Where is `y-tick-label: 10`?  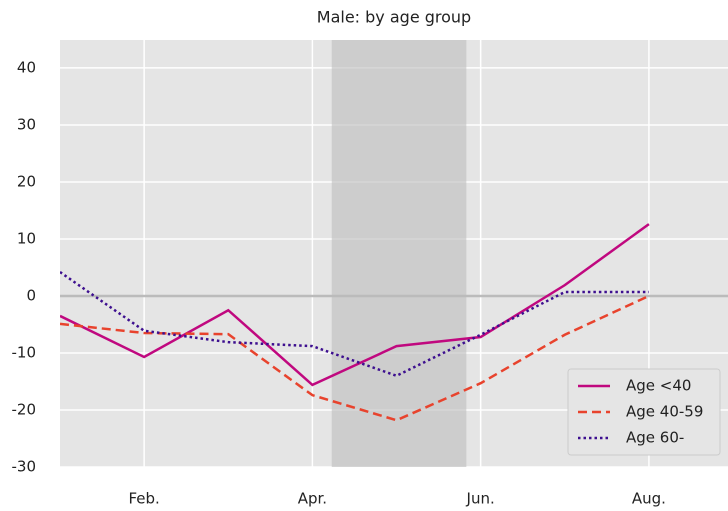 y-tick-label: 10 is located at coordinates (26, 238).